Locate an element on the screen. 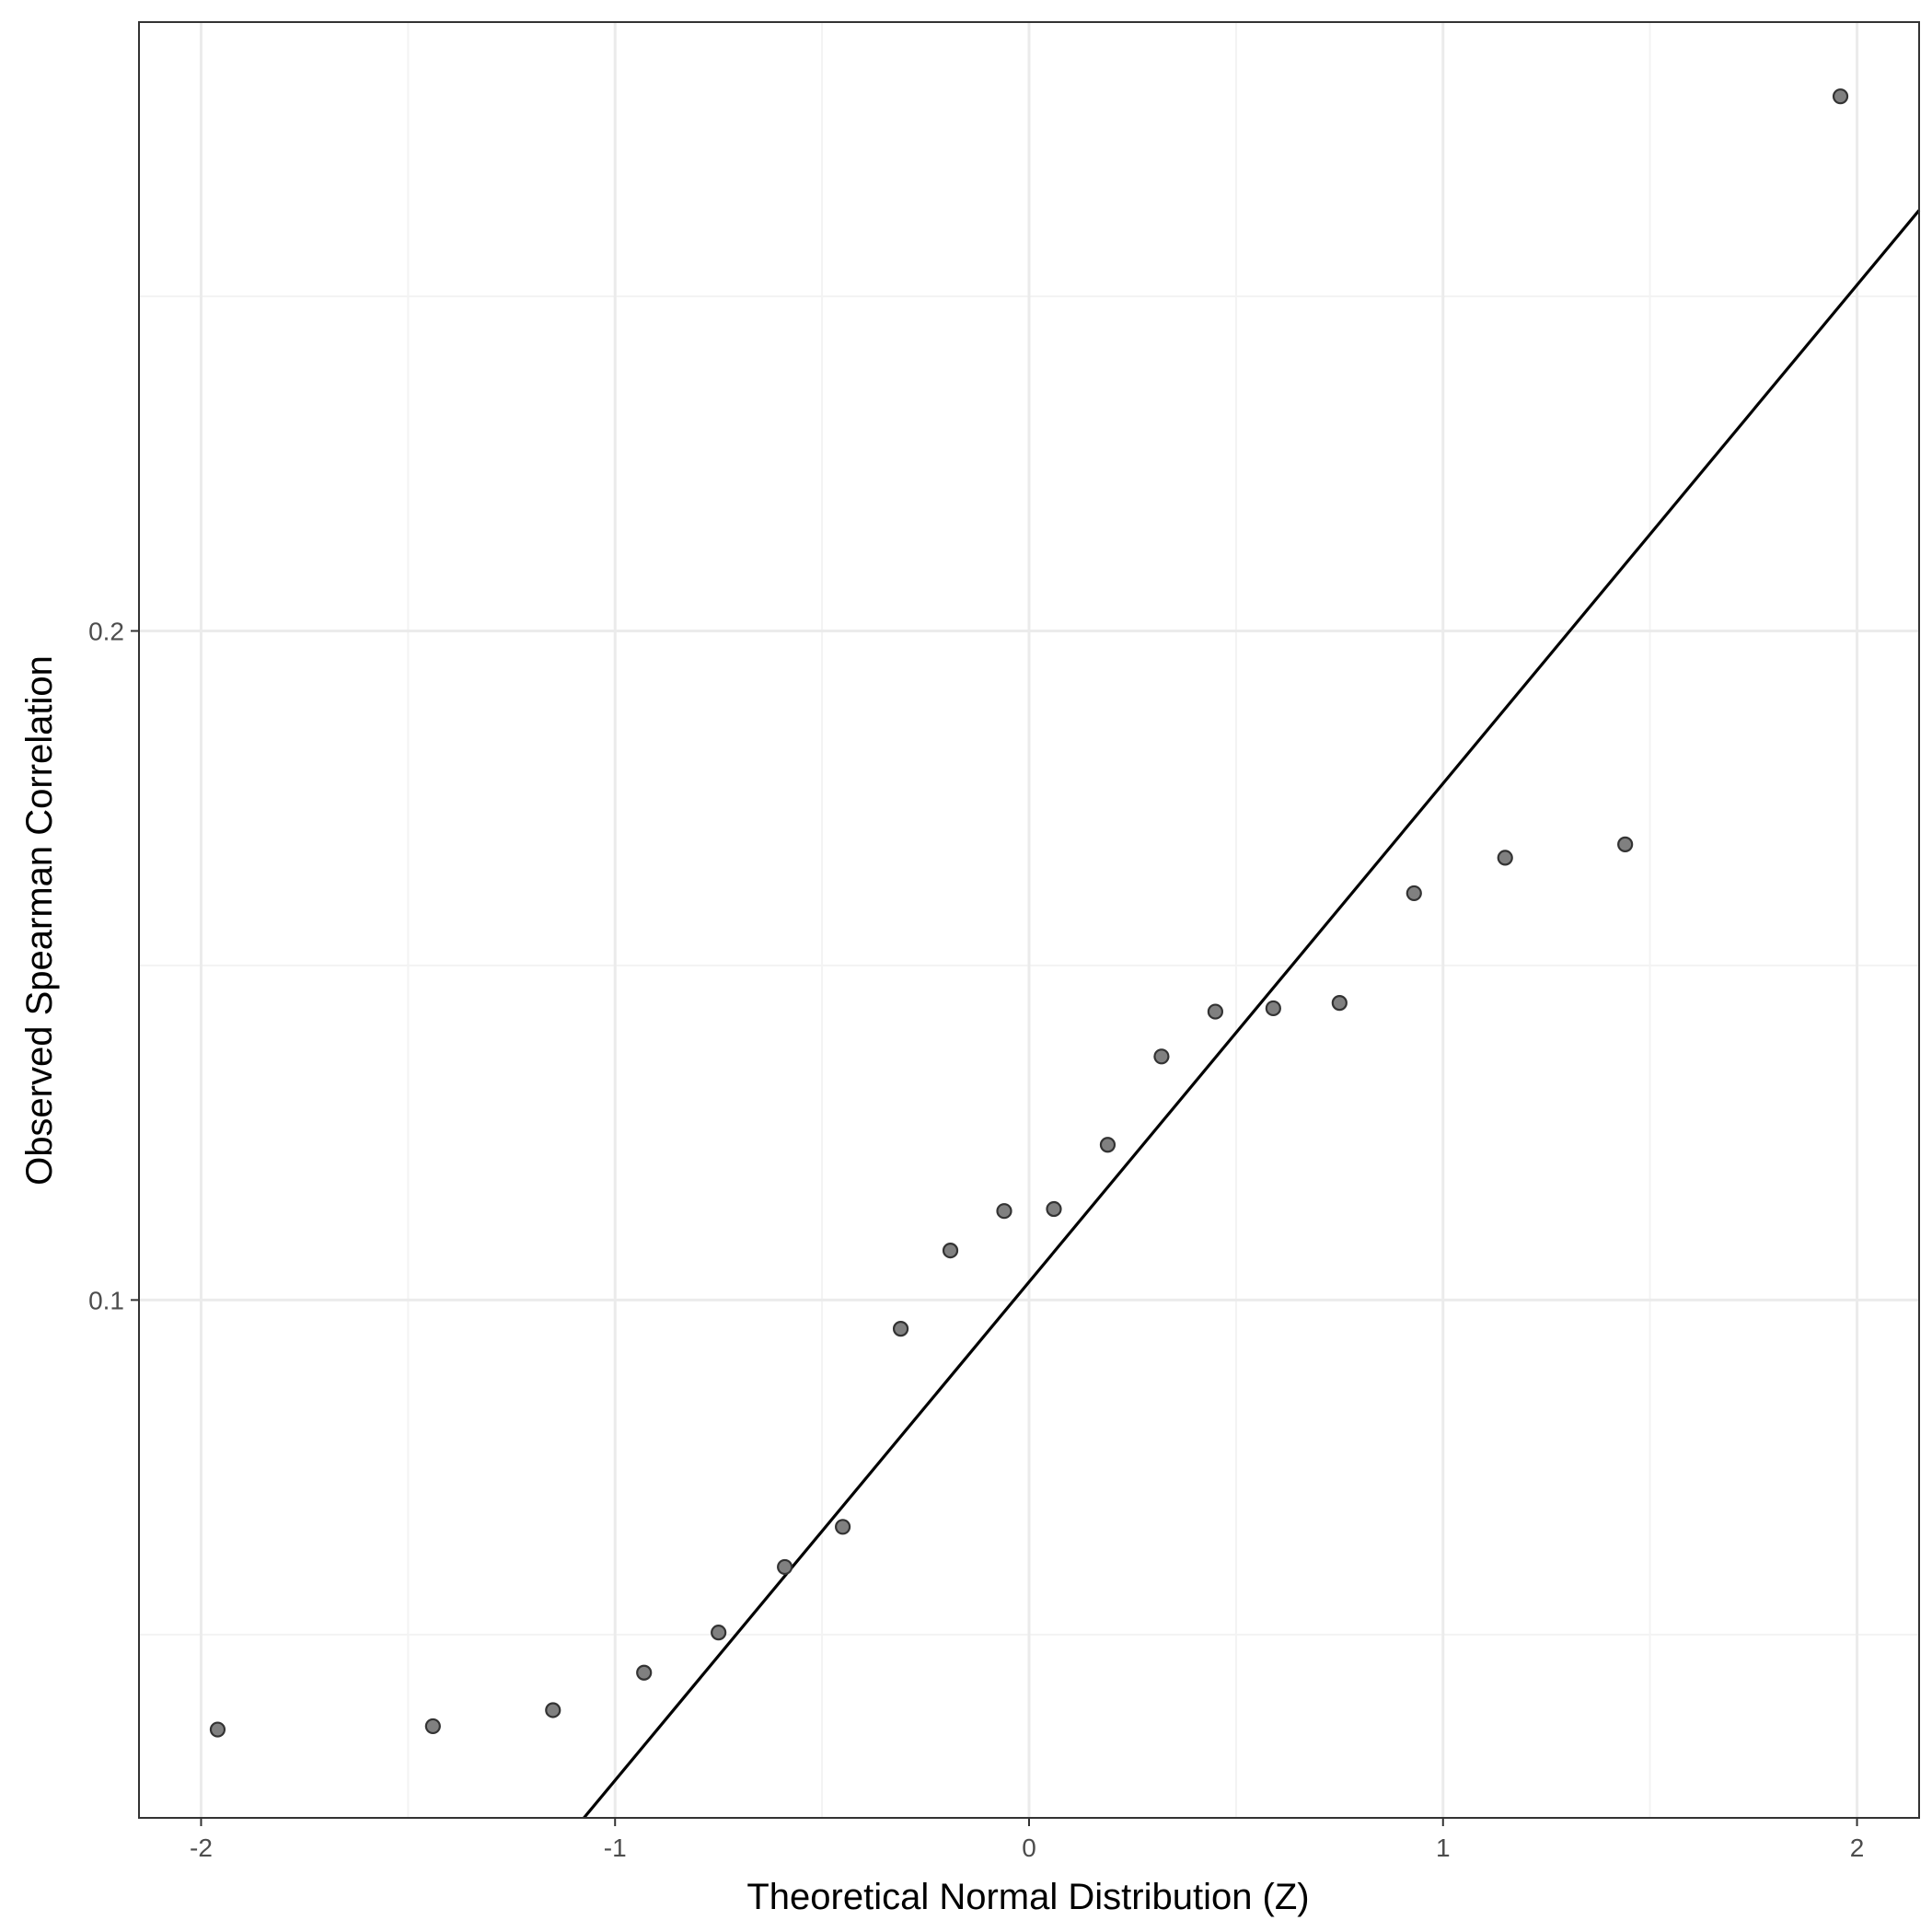 The image size is (1932, 1932). y-axis-ticks: 0.1 0.2 is located at coordinates (114, 966).